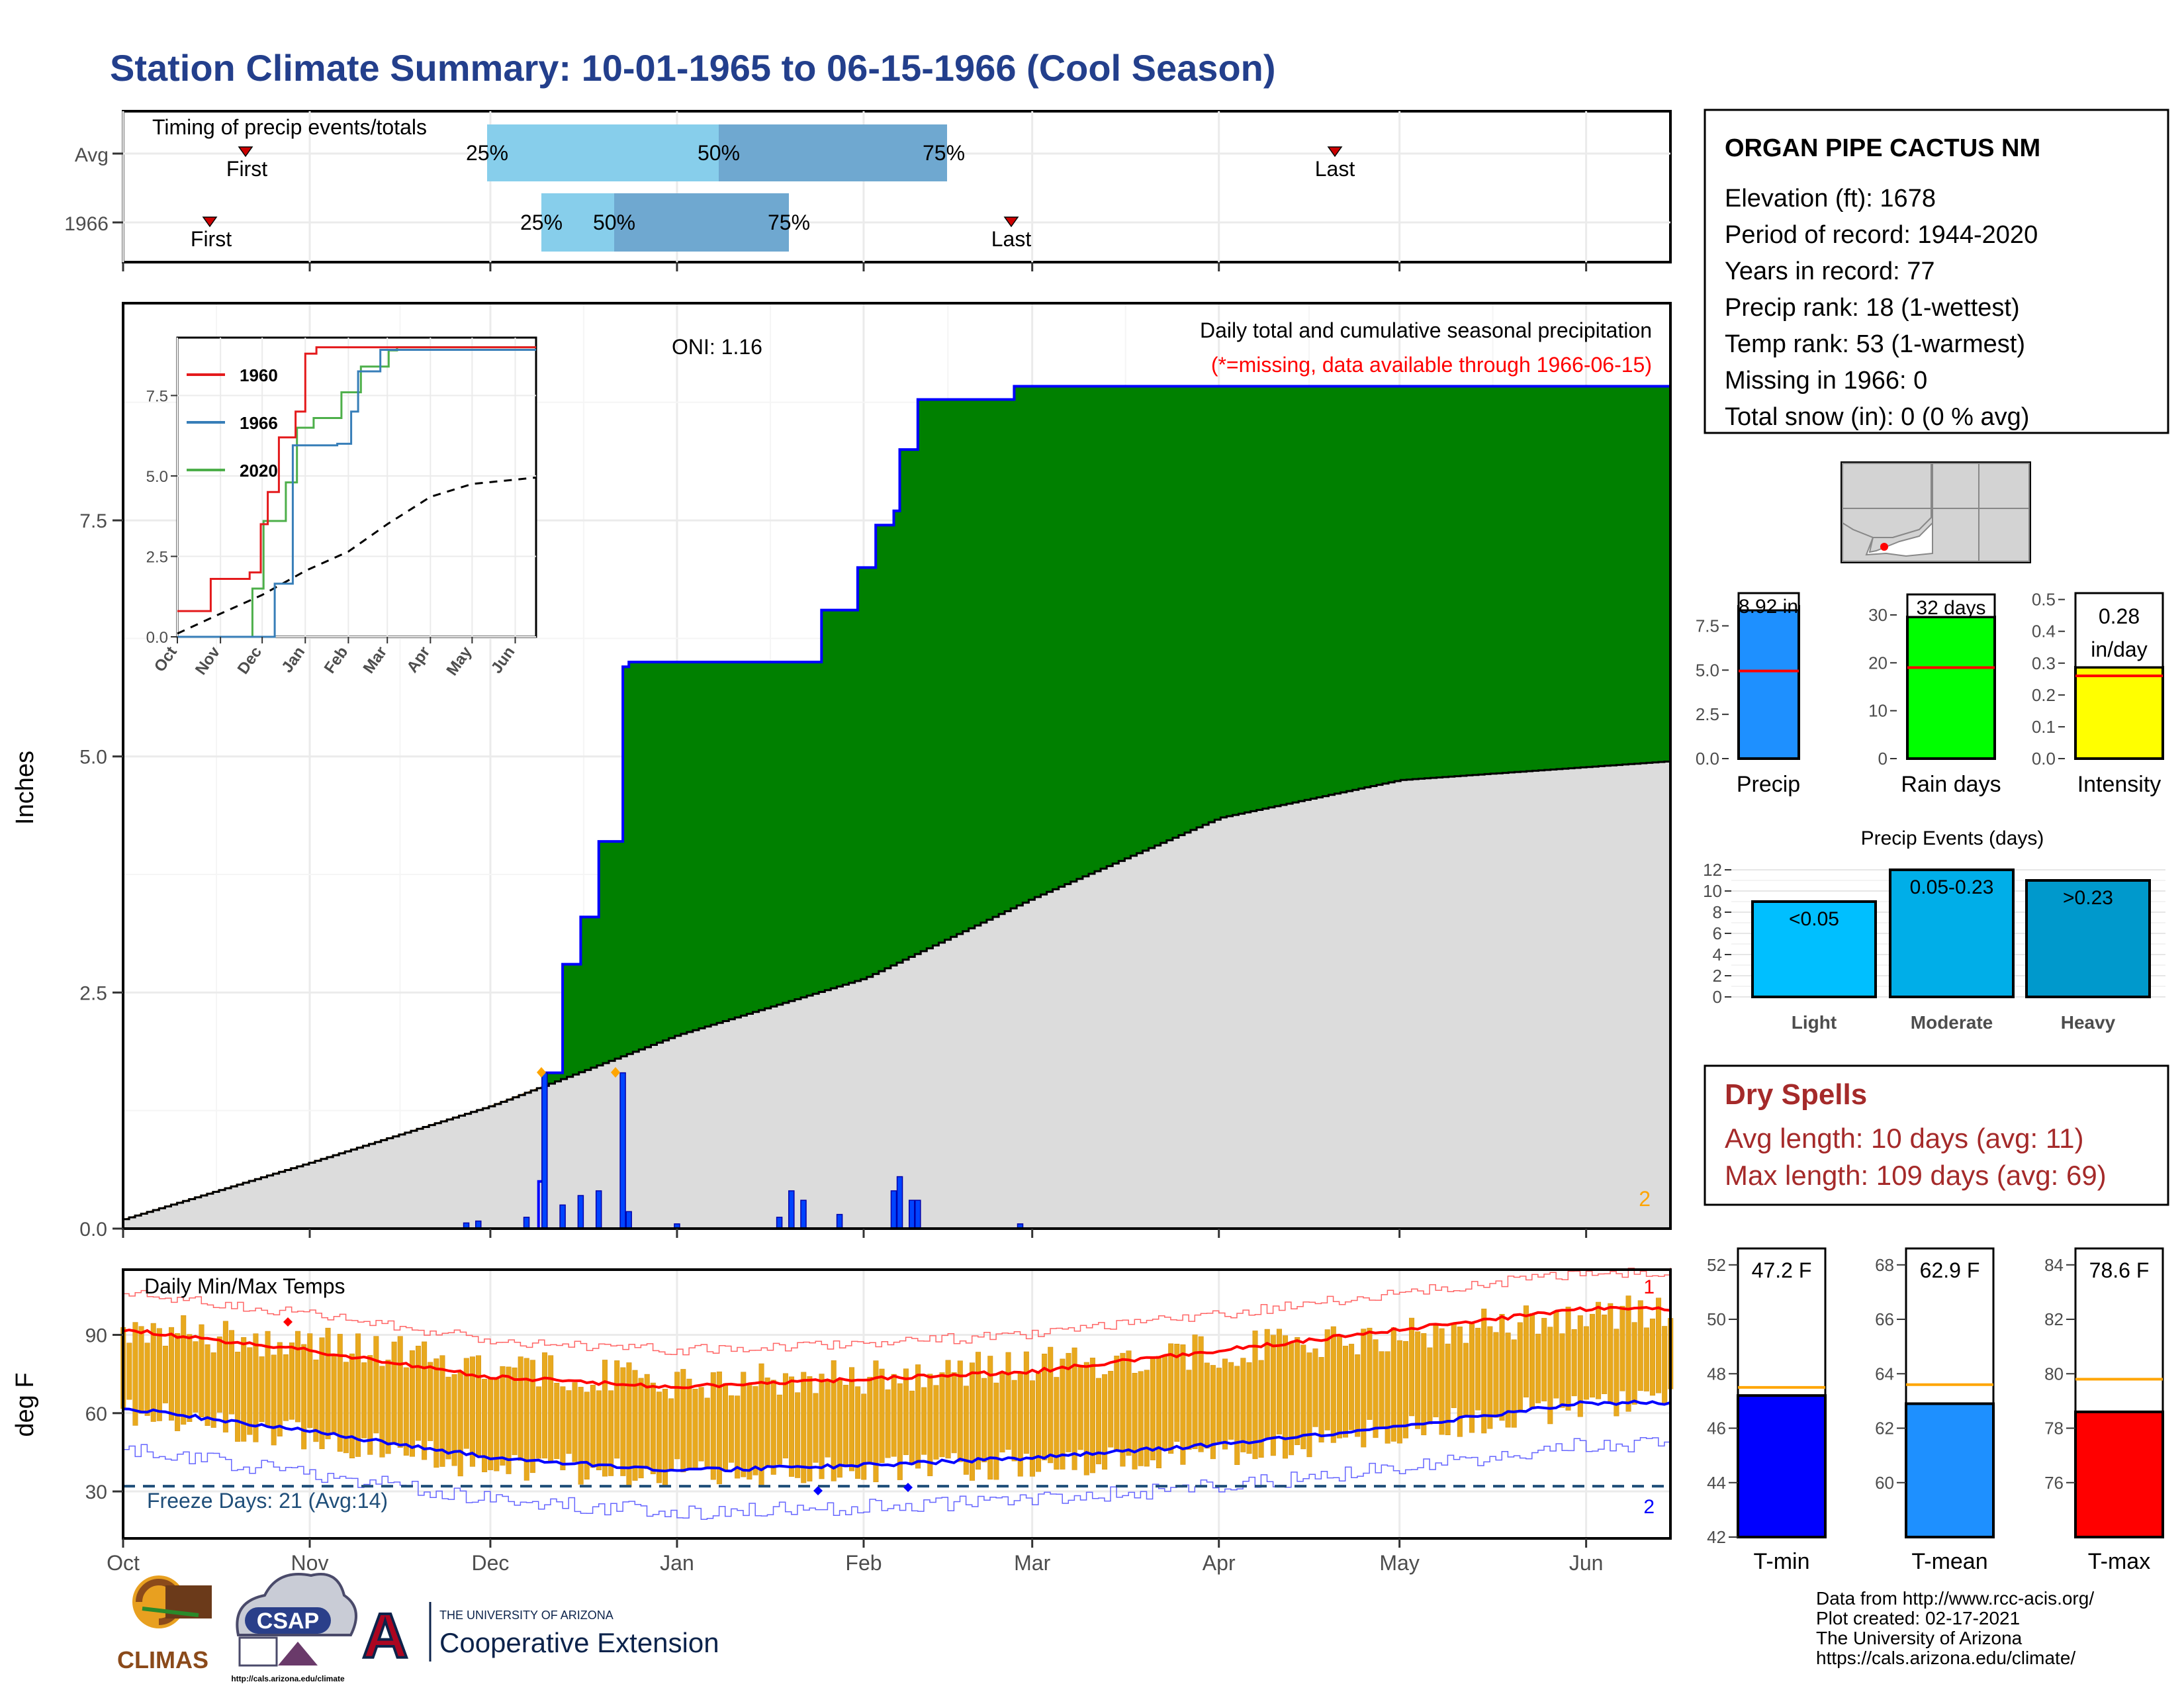 The width and height of the screenshot is (2184, 1688). Describe the element at coordinates (1782, 1270) in the screenshot. I see `temp-bar-value: 47.2 F` at that location.